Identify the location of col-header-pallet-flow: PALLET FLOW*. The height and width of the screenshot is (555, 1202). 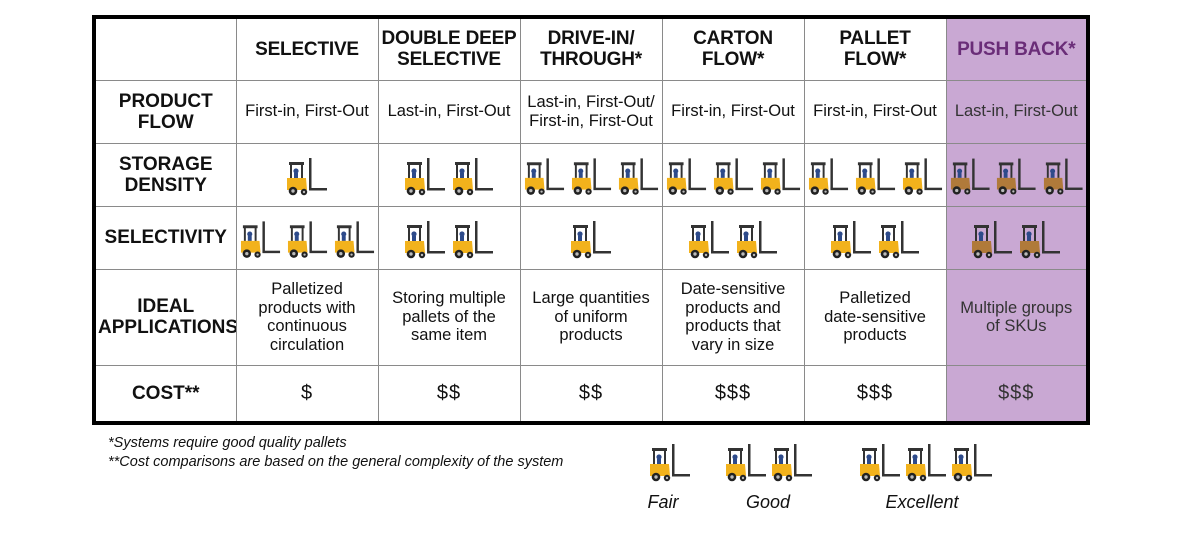
(875, 48).